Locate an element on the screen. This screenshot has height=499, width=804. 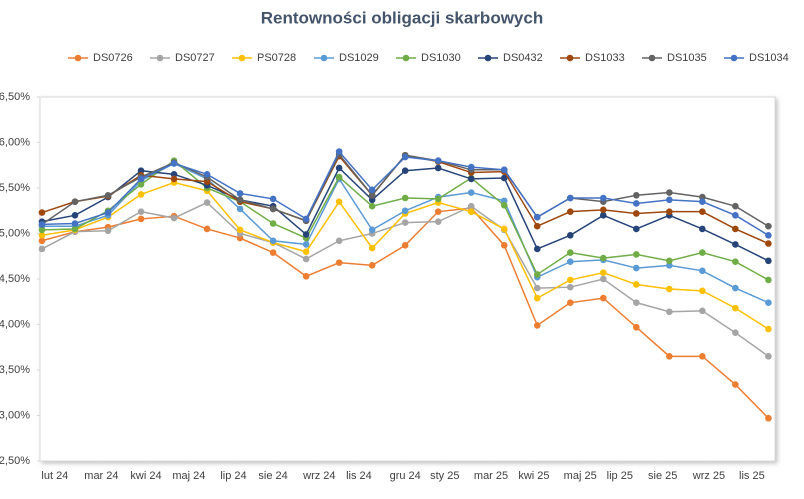
x-tick-label: lis 24 is located at coordinates (359, 476).